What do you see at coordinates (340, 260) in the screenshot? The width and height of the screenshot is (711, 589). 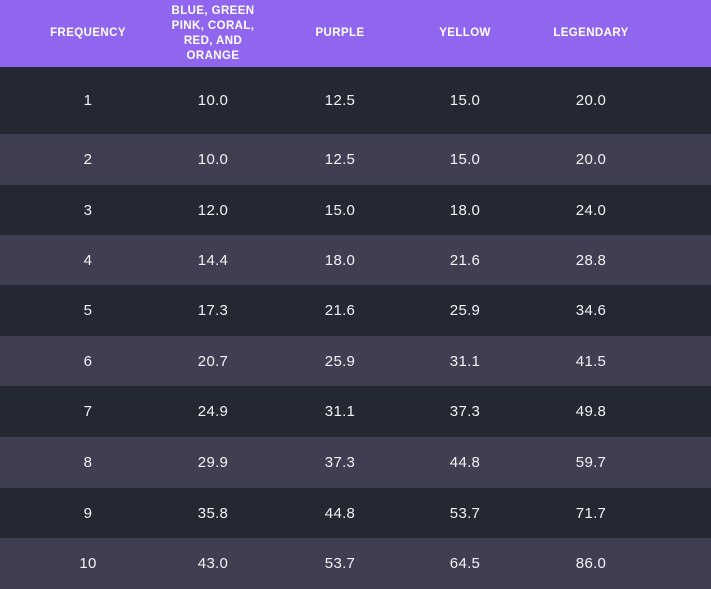 I see `purple-cell: 18.0` at bounding box center [340, 260].